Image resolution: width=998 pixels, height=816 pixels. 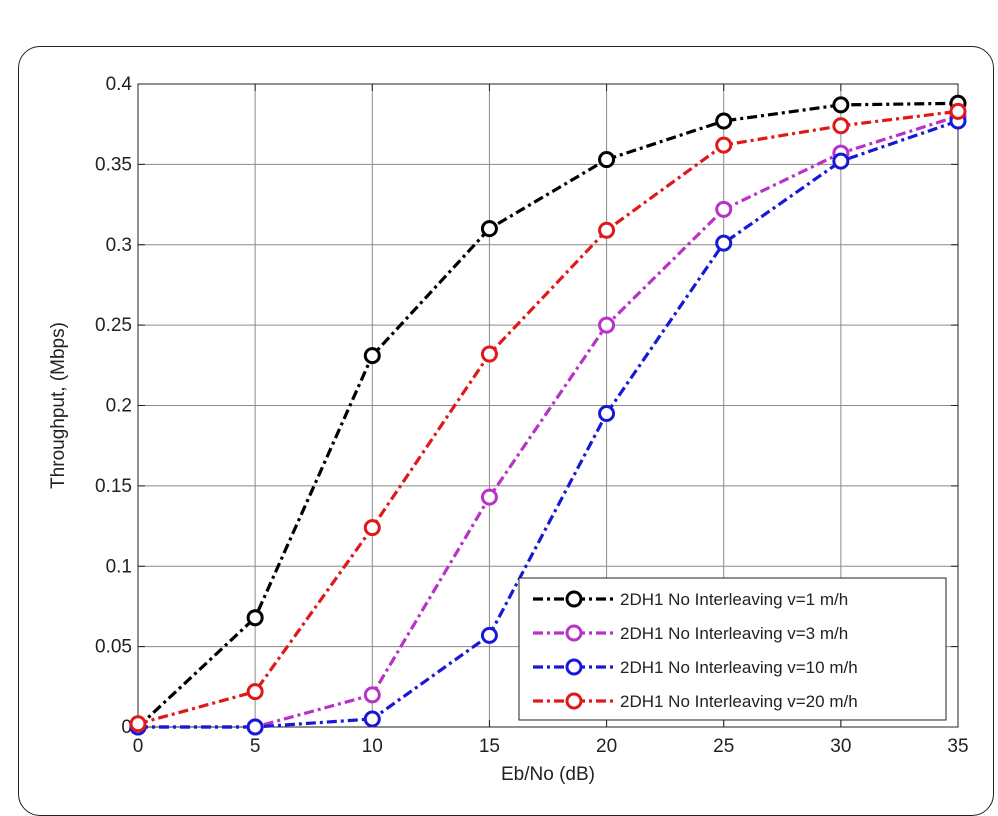 What do you see at coordinates (734, 633) in the screenshot?
I see `legend-label: 2DH1 No Interleaving v=3 m/h` at bounding box center [734, 633].